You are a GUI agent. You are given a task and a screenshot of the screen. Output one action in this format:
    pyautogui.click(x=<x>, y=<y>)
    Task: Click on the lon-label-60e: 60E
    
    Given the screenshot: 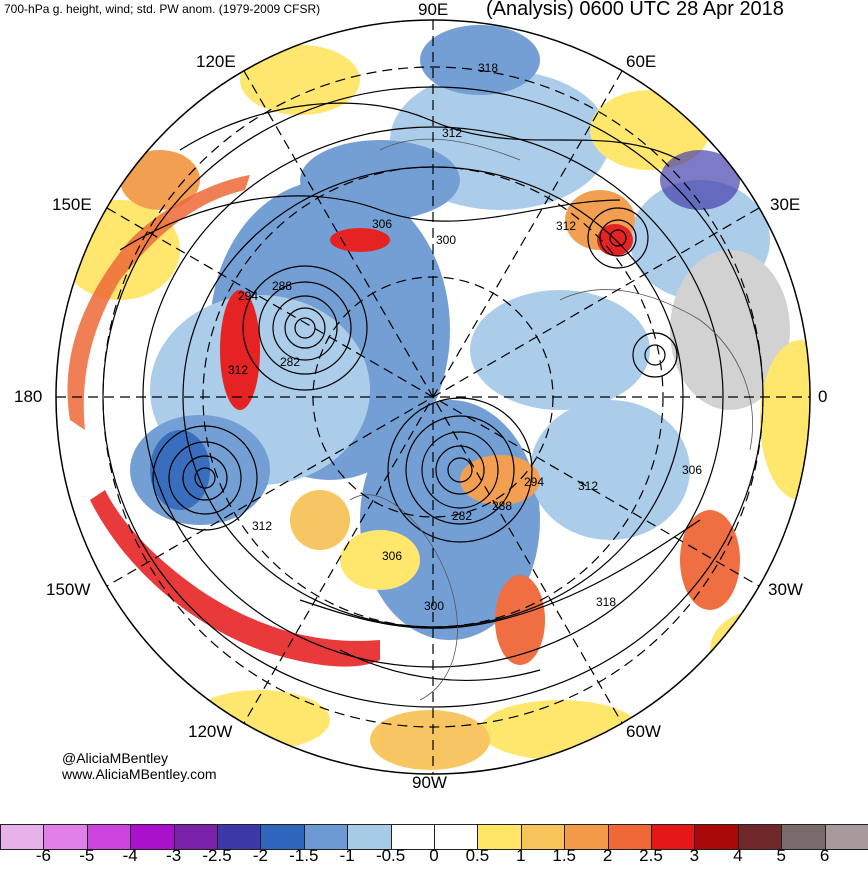 What is the action you would take?
    pyautogui.click(x=641, y=61)
    